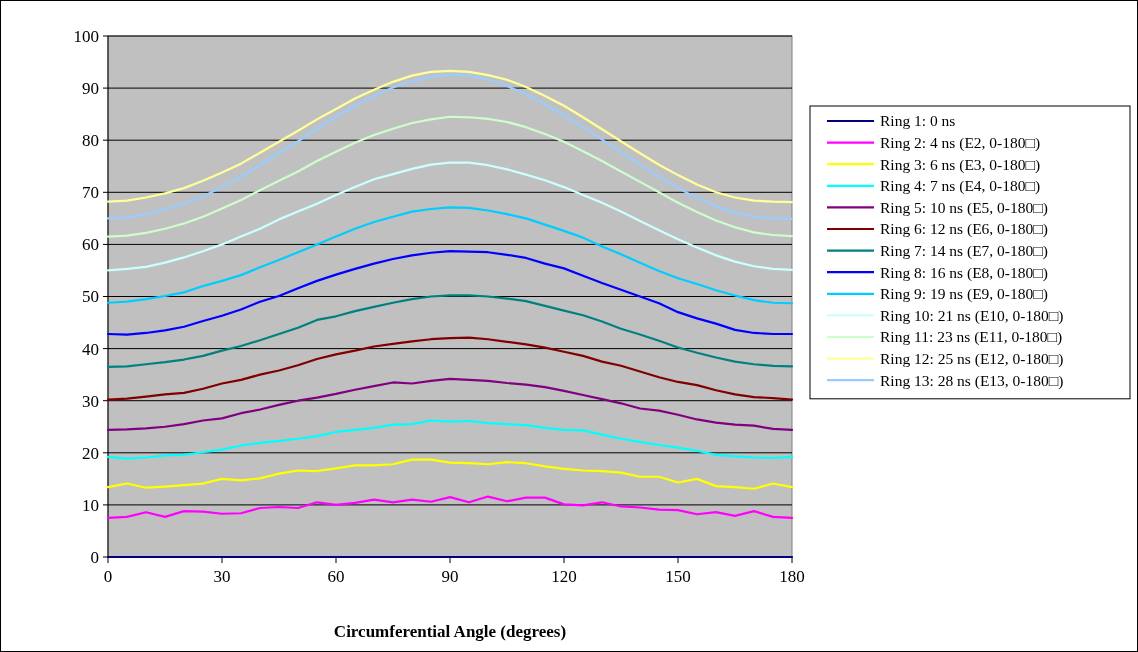  What do you see at coordinates (960, 186) in the screenshot?
I see `legend-label: Ring 4: 7 ns (E4, 0-180□)` at bounding box center [960, 186].